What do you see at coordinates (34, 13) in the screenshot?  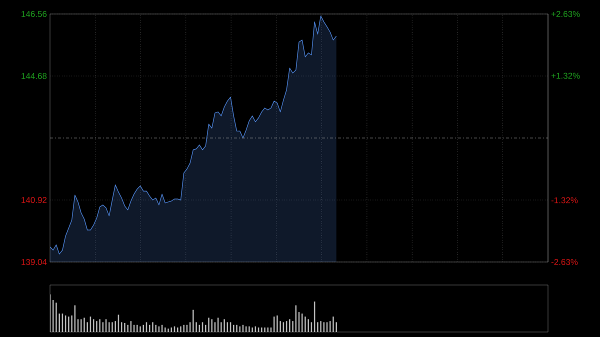 I see `y-tick-label: 146.56` at bounding box center [34, 13].